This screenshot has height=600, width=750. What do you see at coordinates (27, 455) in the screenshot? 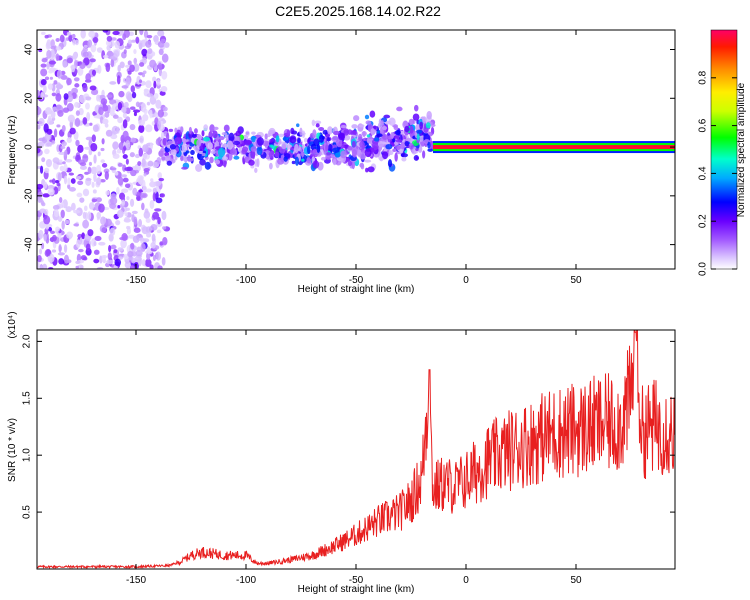
I see `snr-y-tick-label: 1.0` at bounding box center [27, 455].